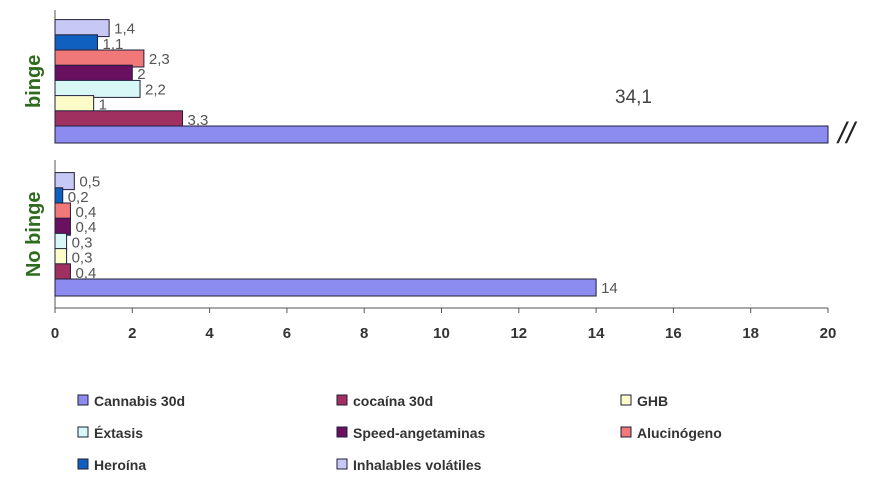  What do you see at coordinates (155, 89) in the screenshot?
I see `data-label: 2,2` at bounding box center [155, 89].